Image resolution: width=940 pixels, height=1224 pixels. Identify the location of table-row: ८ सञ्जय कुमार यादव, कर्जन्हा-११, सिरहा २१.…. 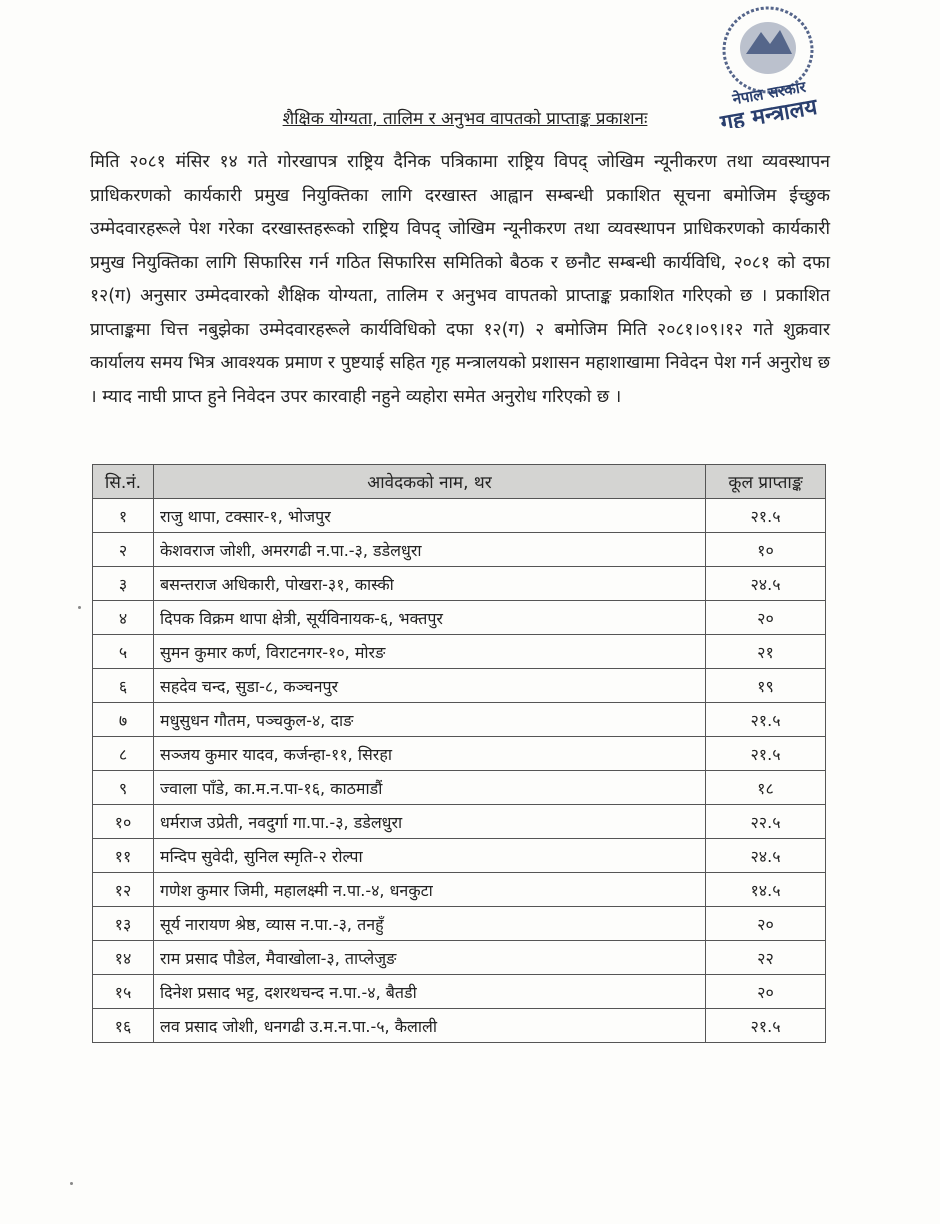
(459, 753).